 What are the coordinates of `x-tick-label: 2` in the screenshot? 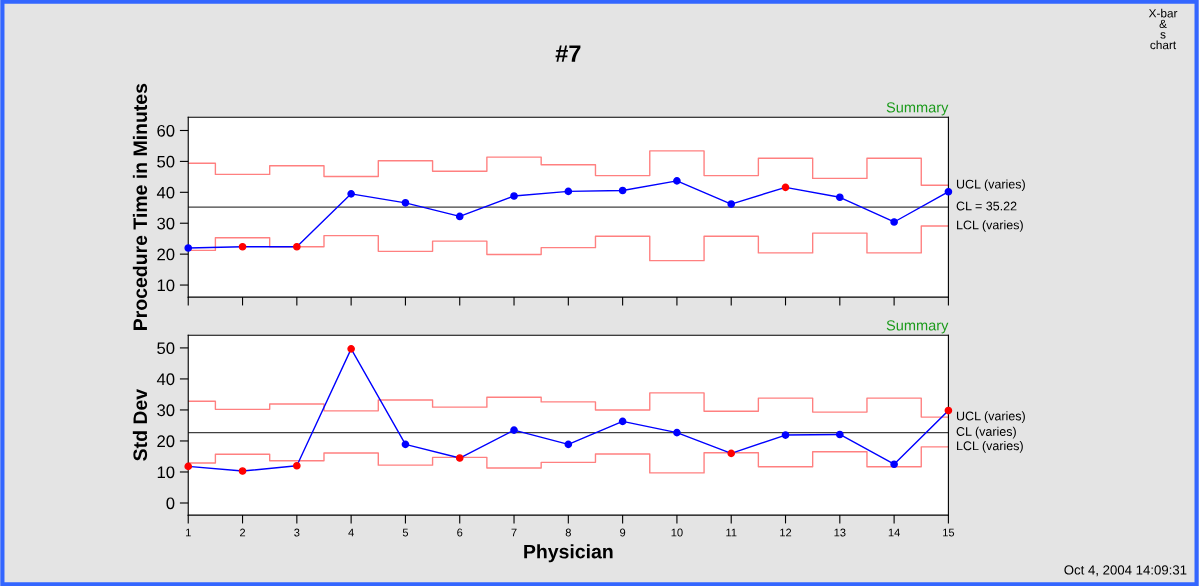 It's located at (243, 532).